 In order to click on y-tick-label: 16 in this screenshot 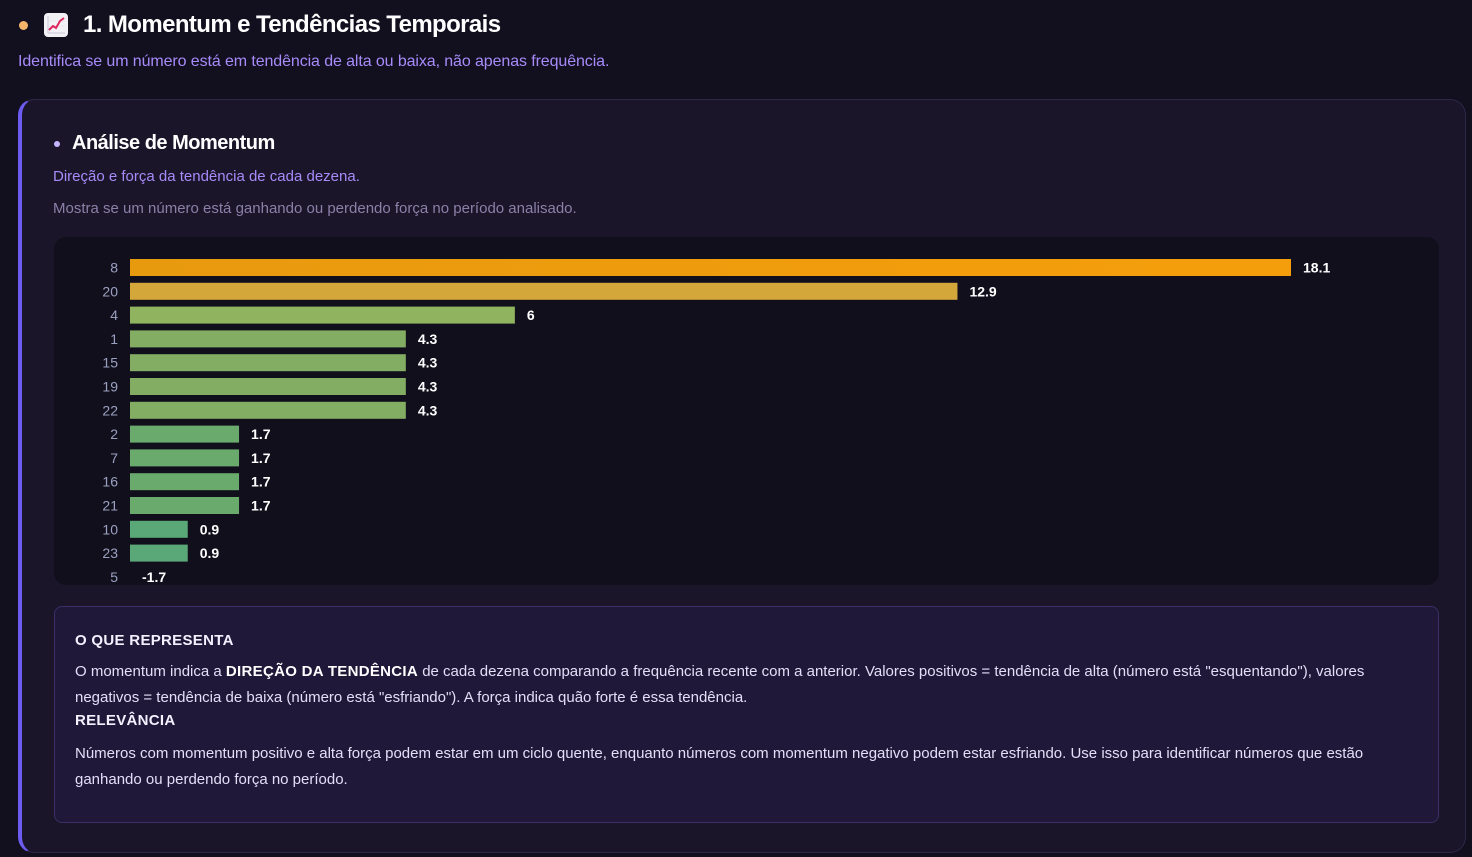, I will do `click(110, 482)`.